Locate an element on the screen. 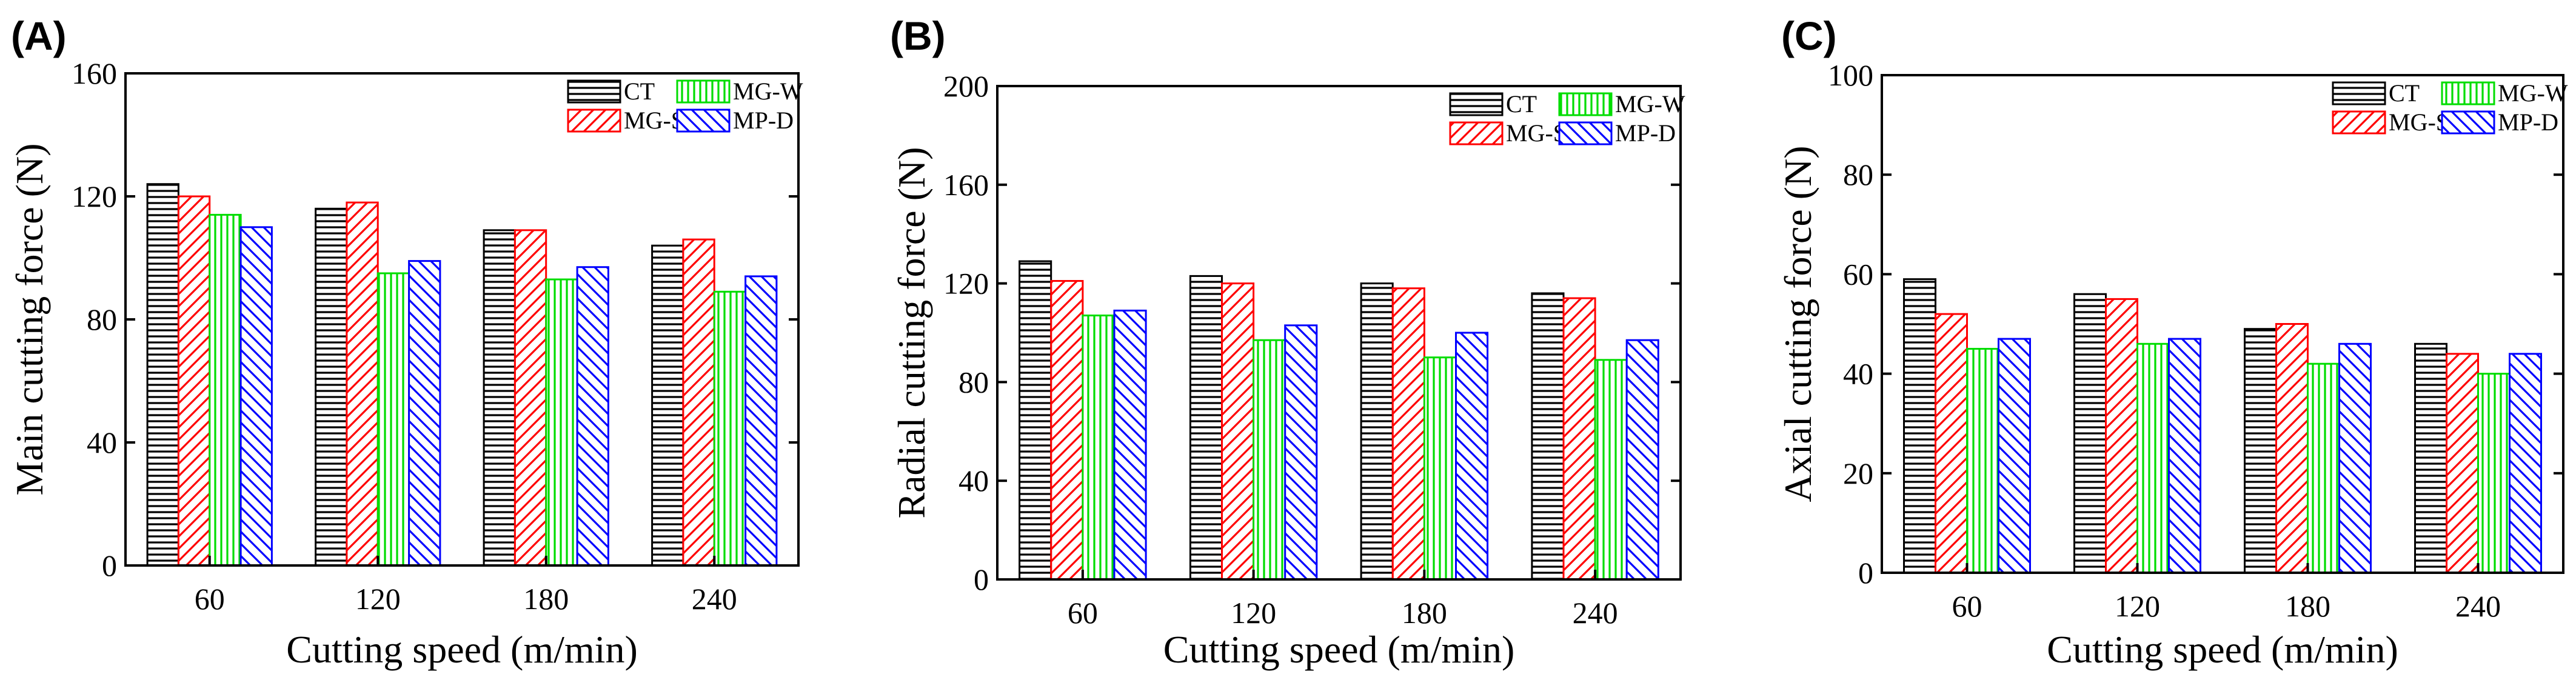 The image size is (2576, 677). panel-c-label: (C) is located at coordinates (1809, 35).